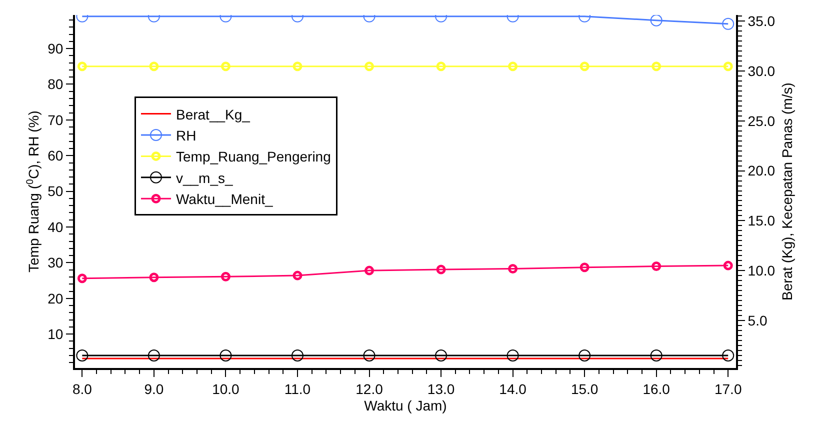 Image resolution: width=831 pixels, height=423 pixels. I want to click on y-tick-label: 40, so click(56, 226).